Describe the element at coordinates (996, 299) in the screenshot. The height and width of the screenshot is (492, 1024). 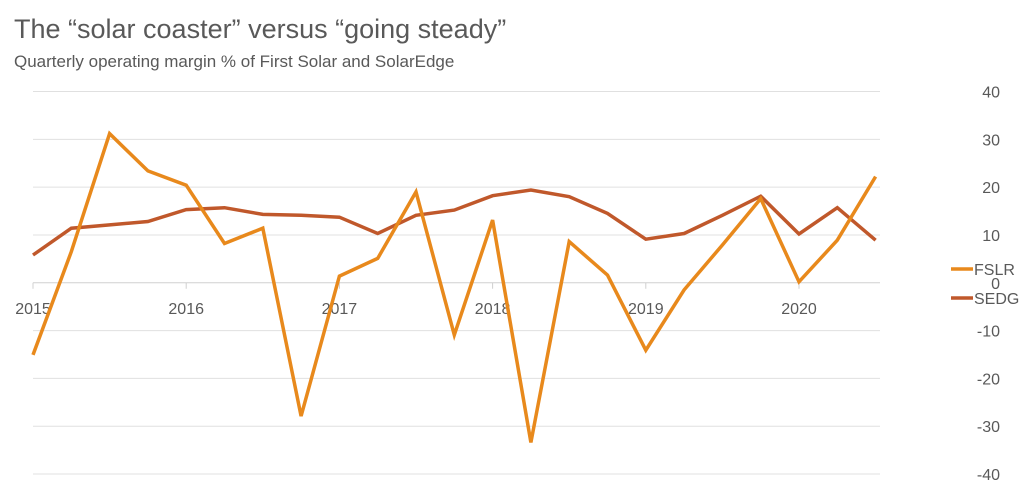
I see `legend-label-sedg: SEDG` at that location.